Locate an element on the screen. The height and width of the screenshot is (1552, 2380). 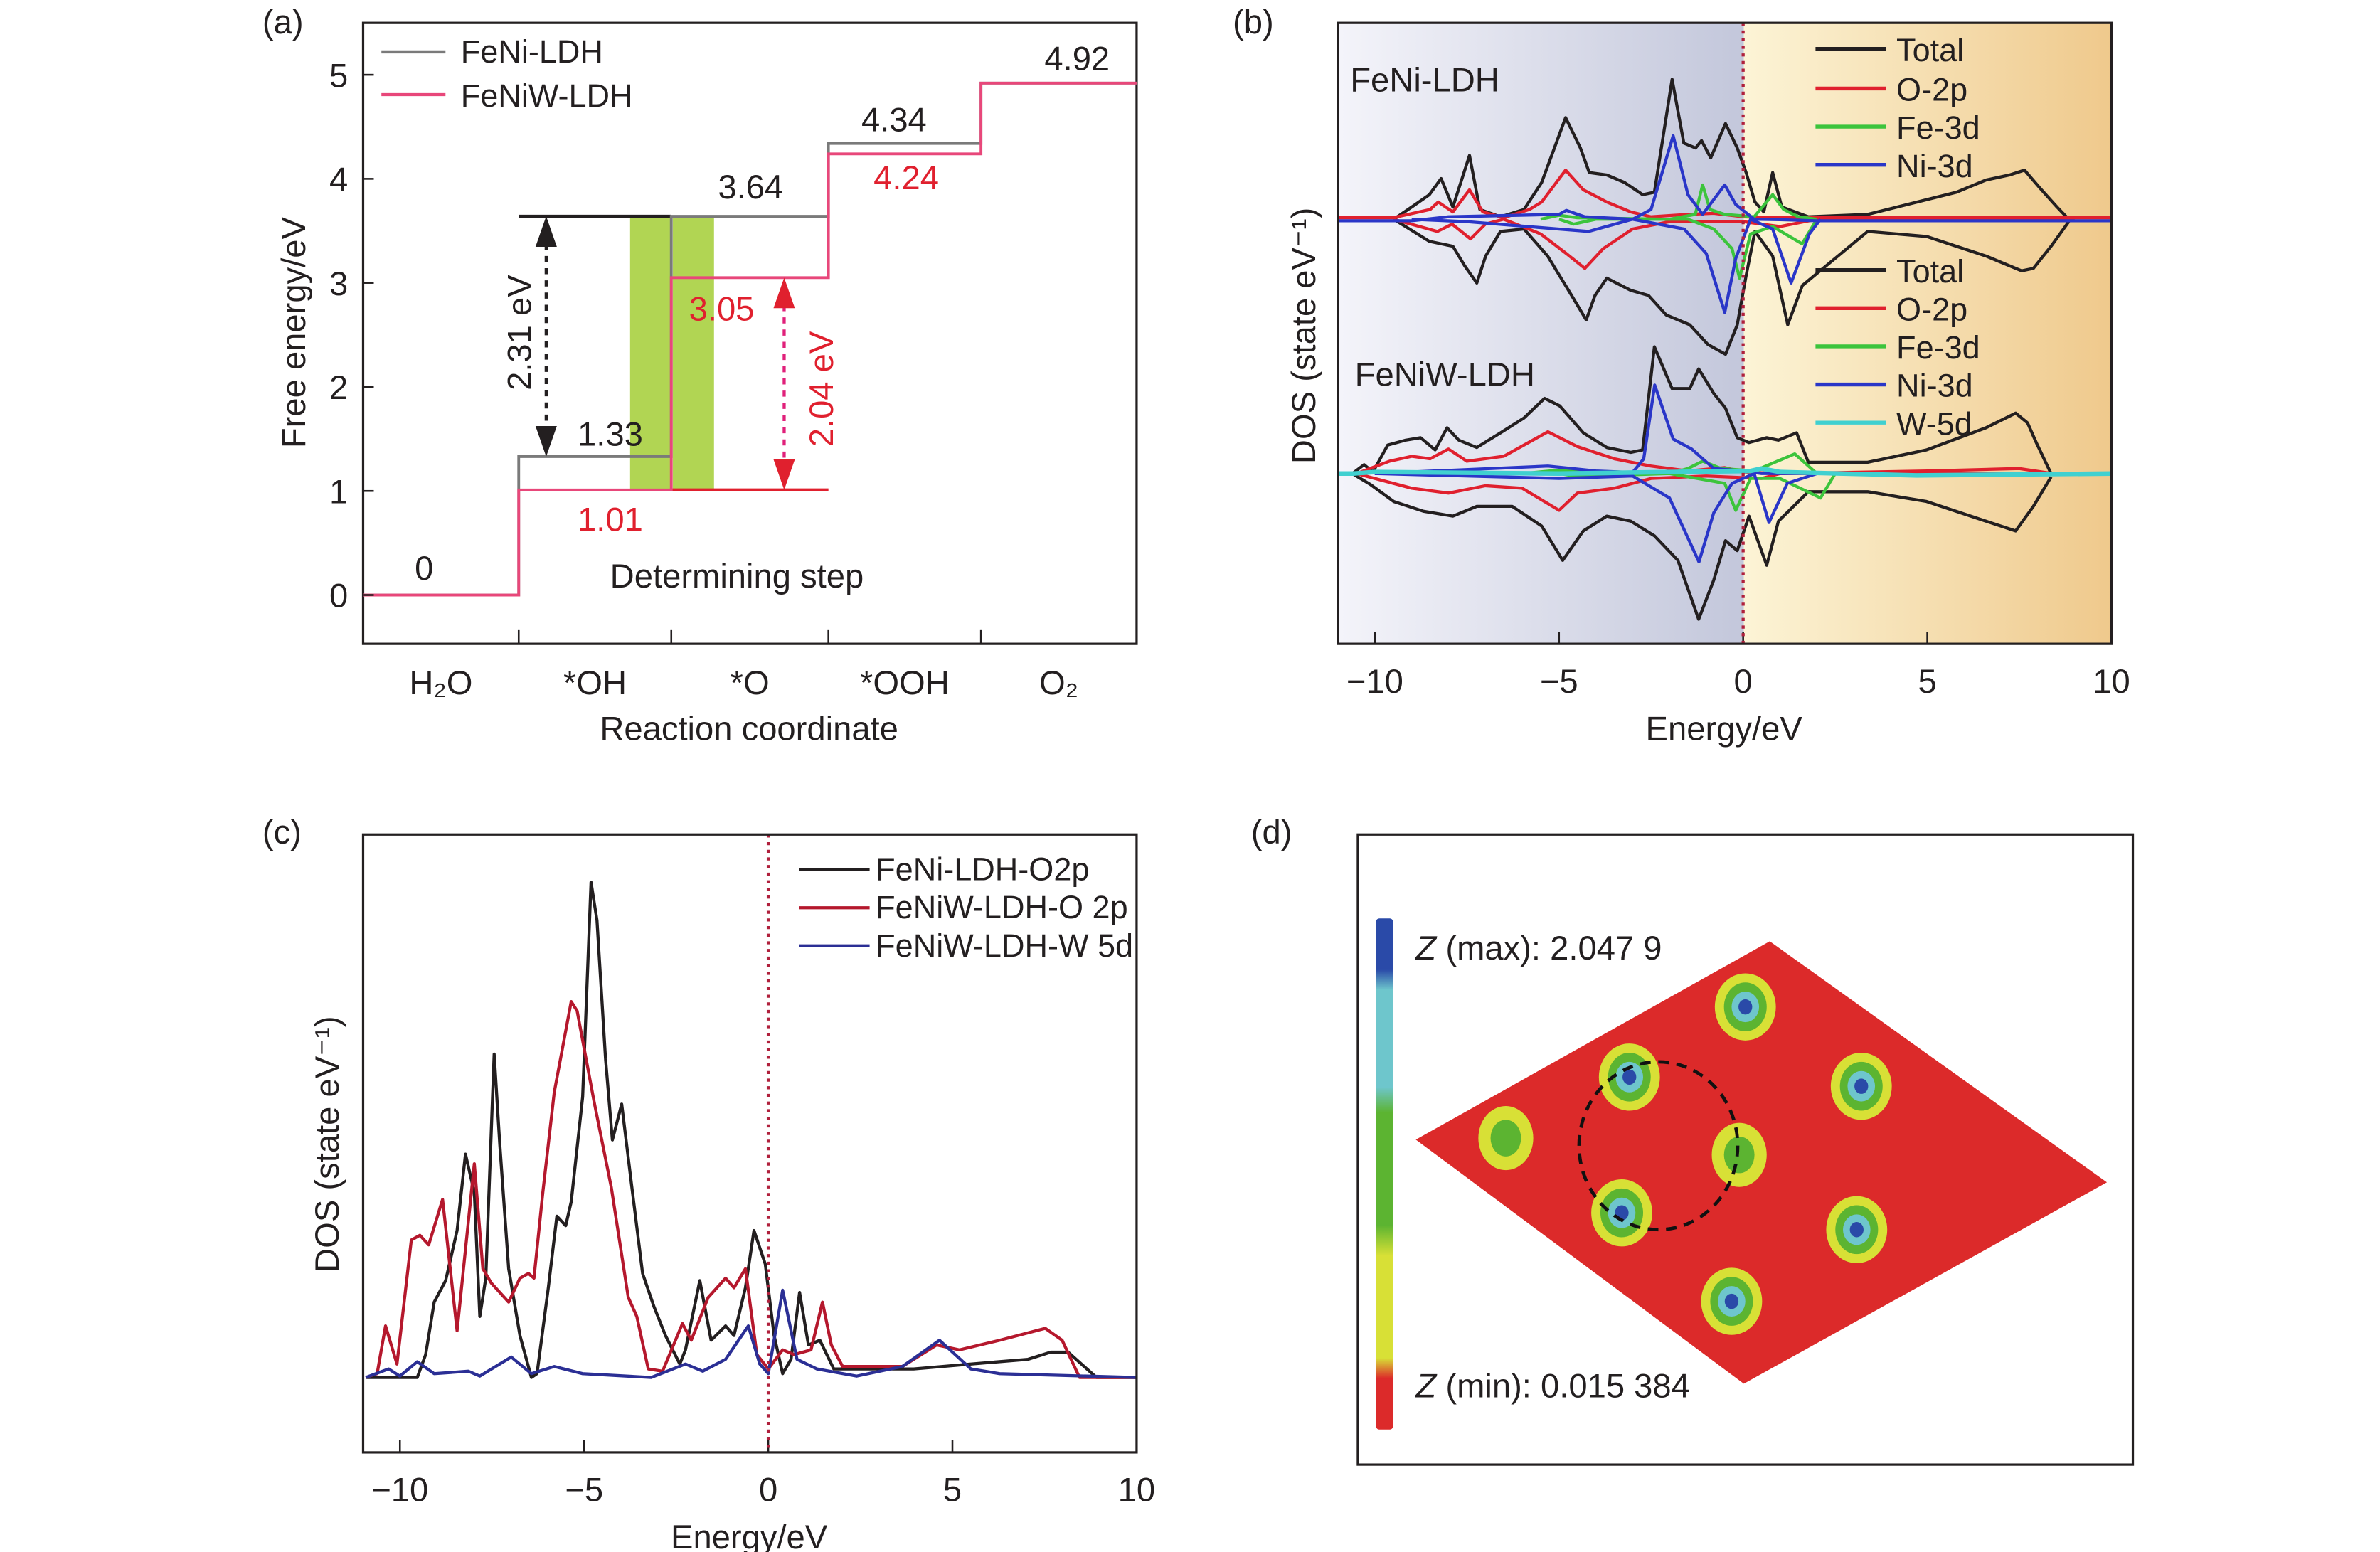
dos-curve-feniw-ldh-w-5d is located at coordinates (751, 1333).